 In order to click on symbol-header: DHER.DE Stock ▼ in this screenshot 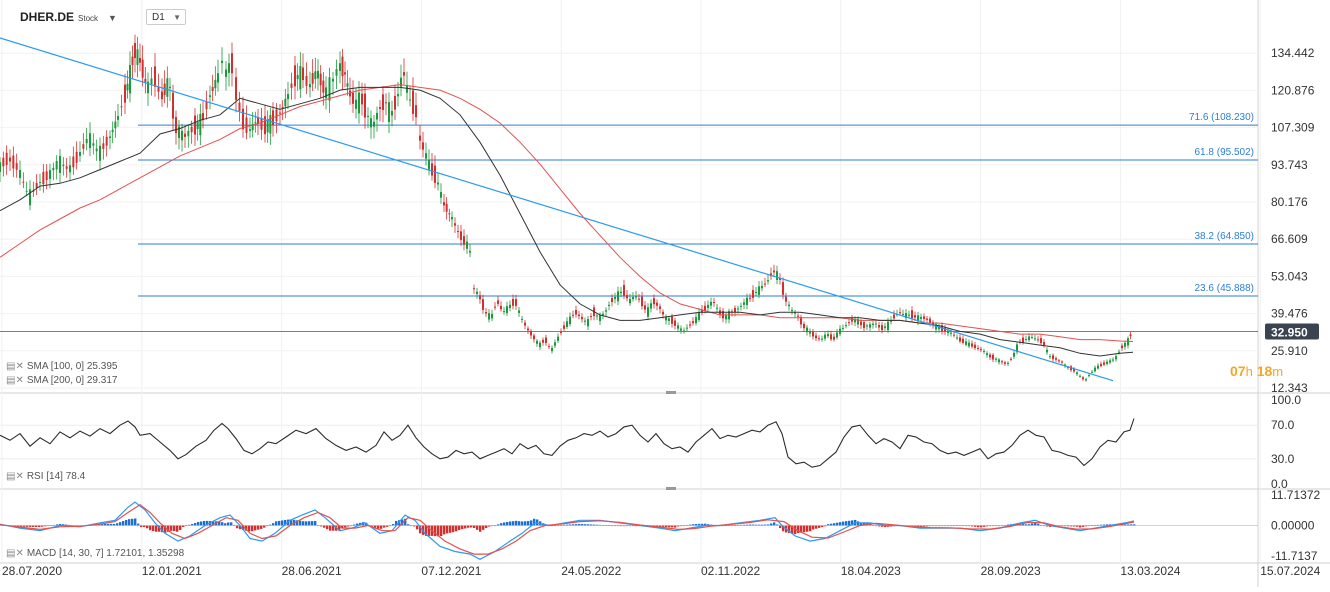, I will do `click(68, 17)`.